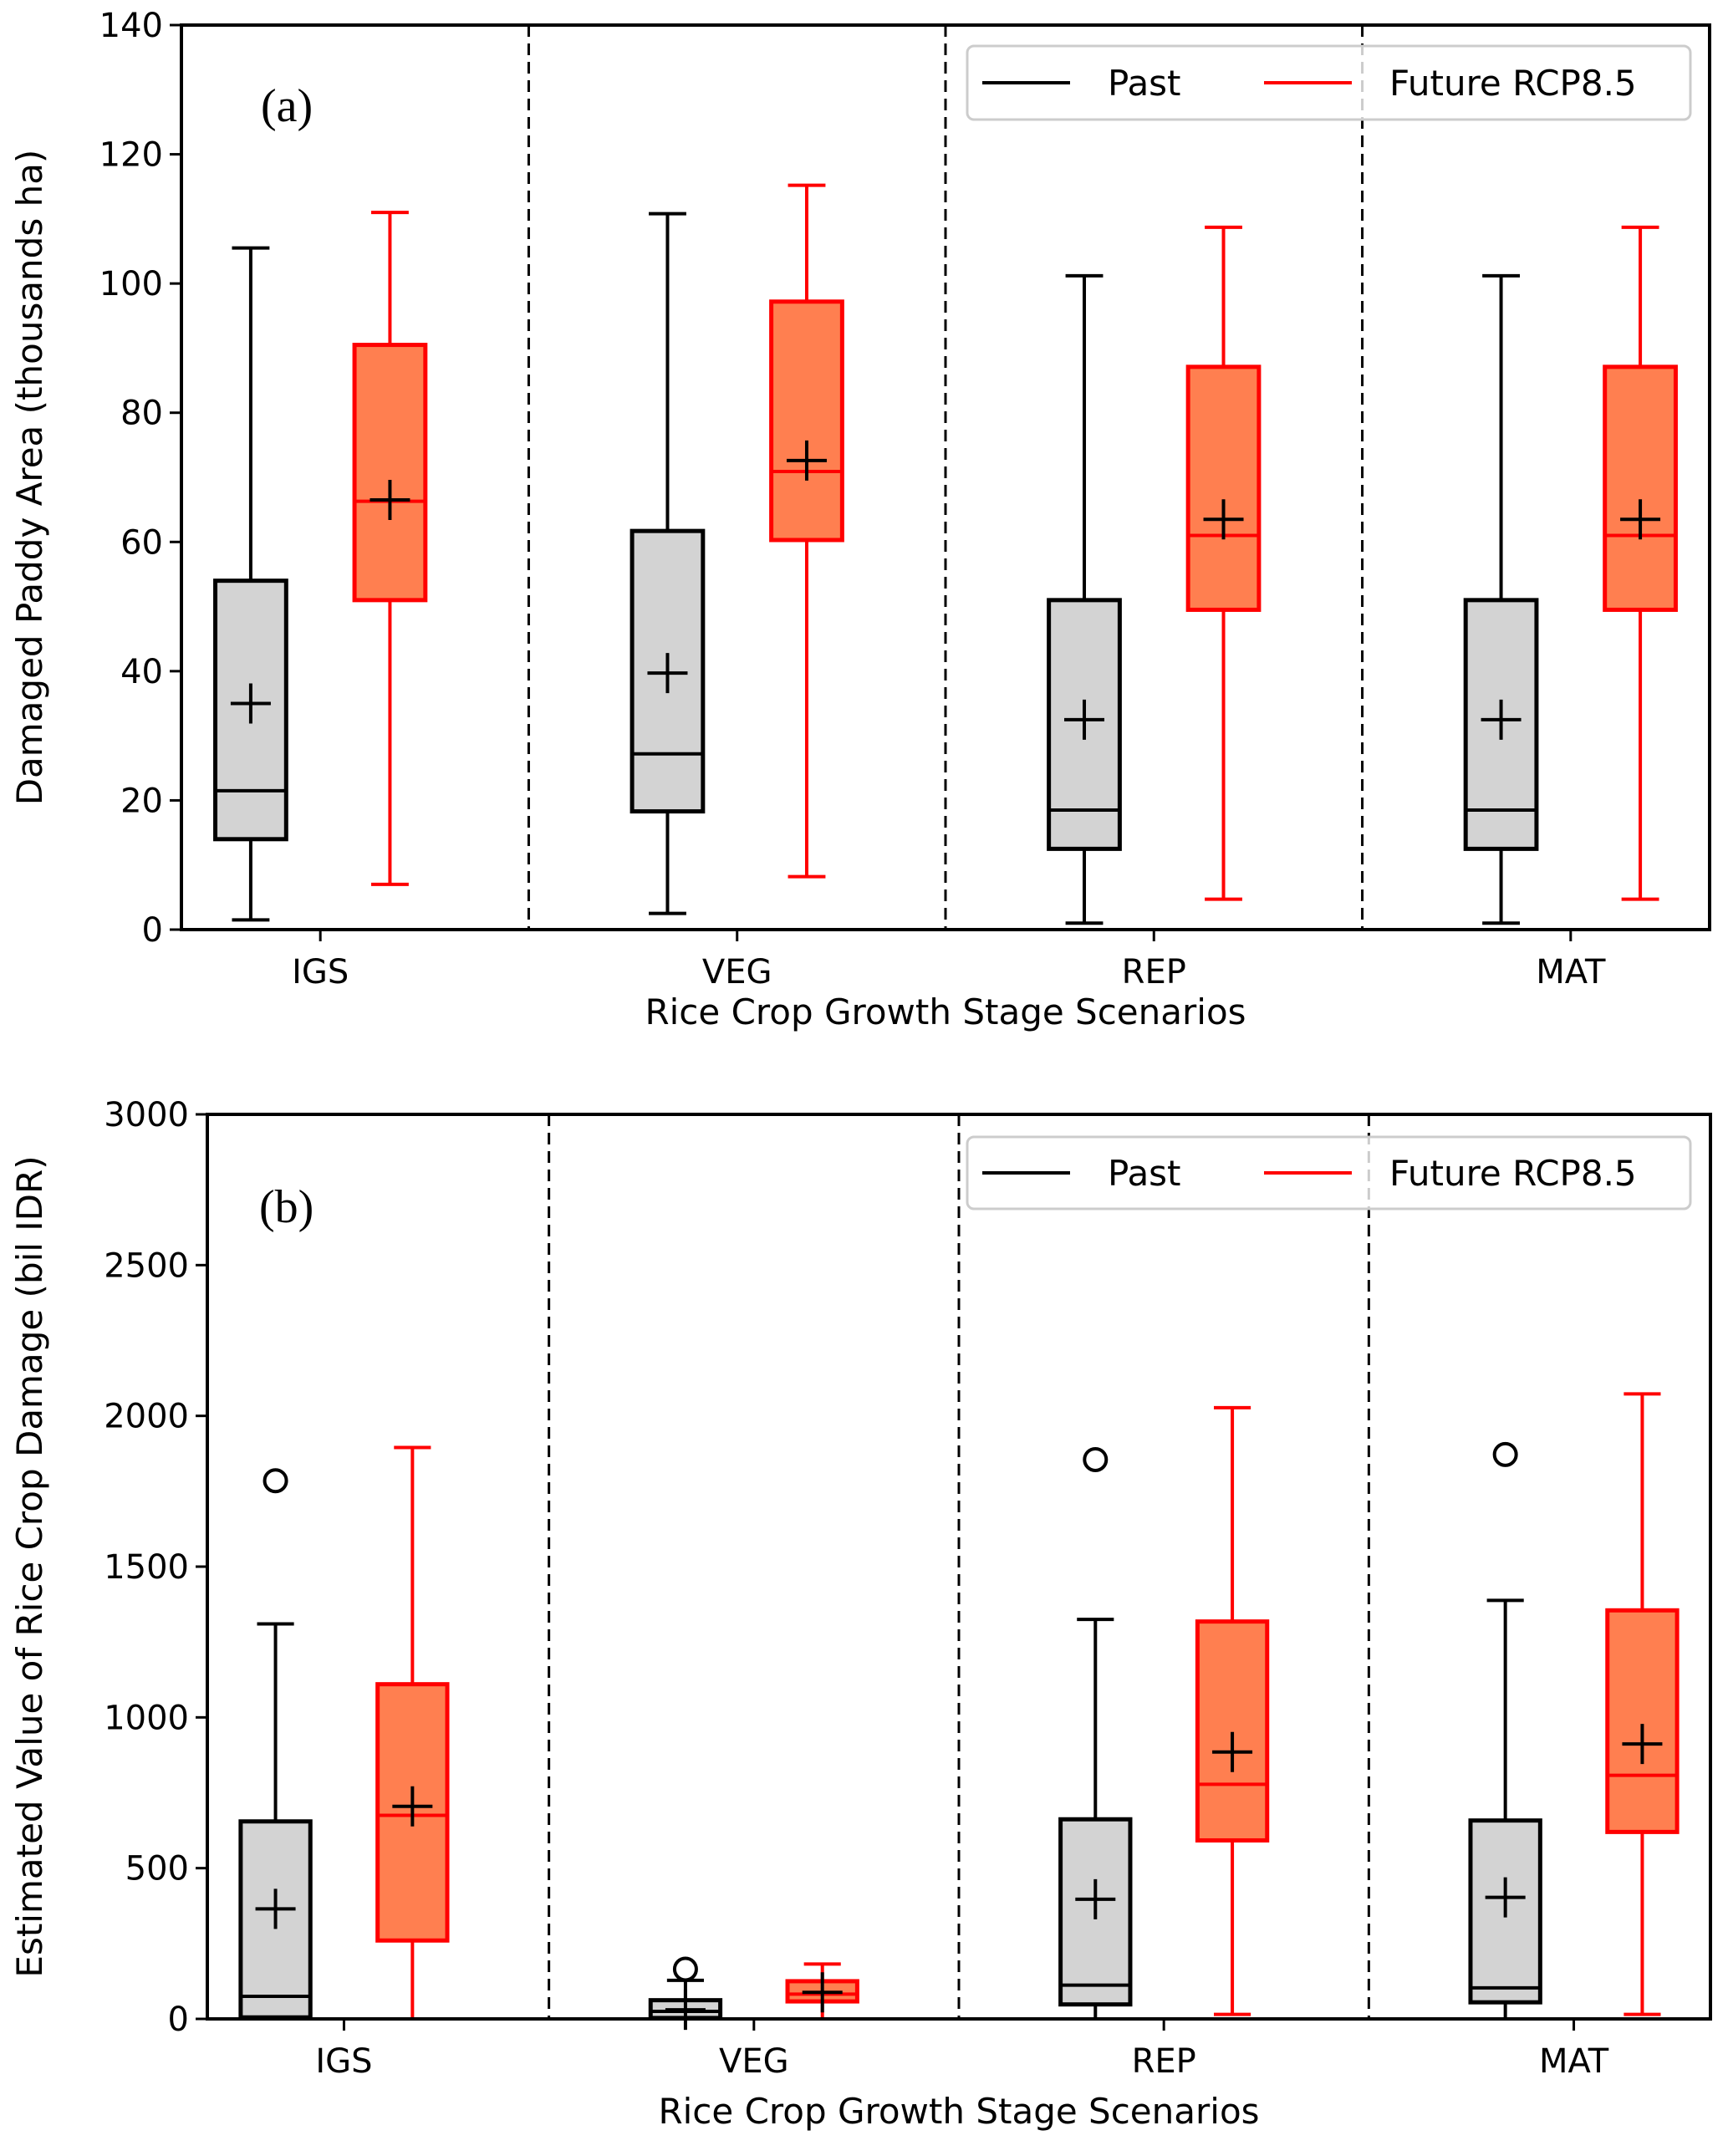  What do you see at coordinates (146, 1568) in the screenshot?
I see `y-tick-label: 1500` at bounding box center [146, 1568].